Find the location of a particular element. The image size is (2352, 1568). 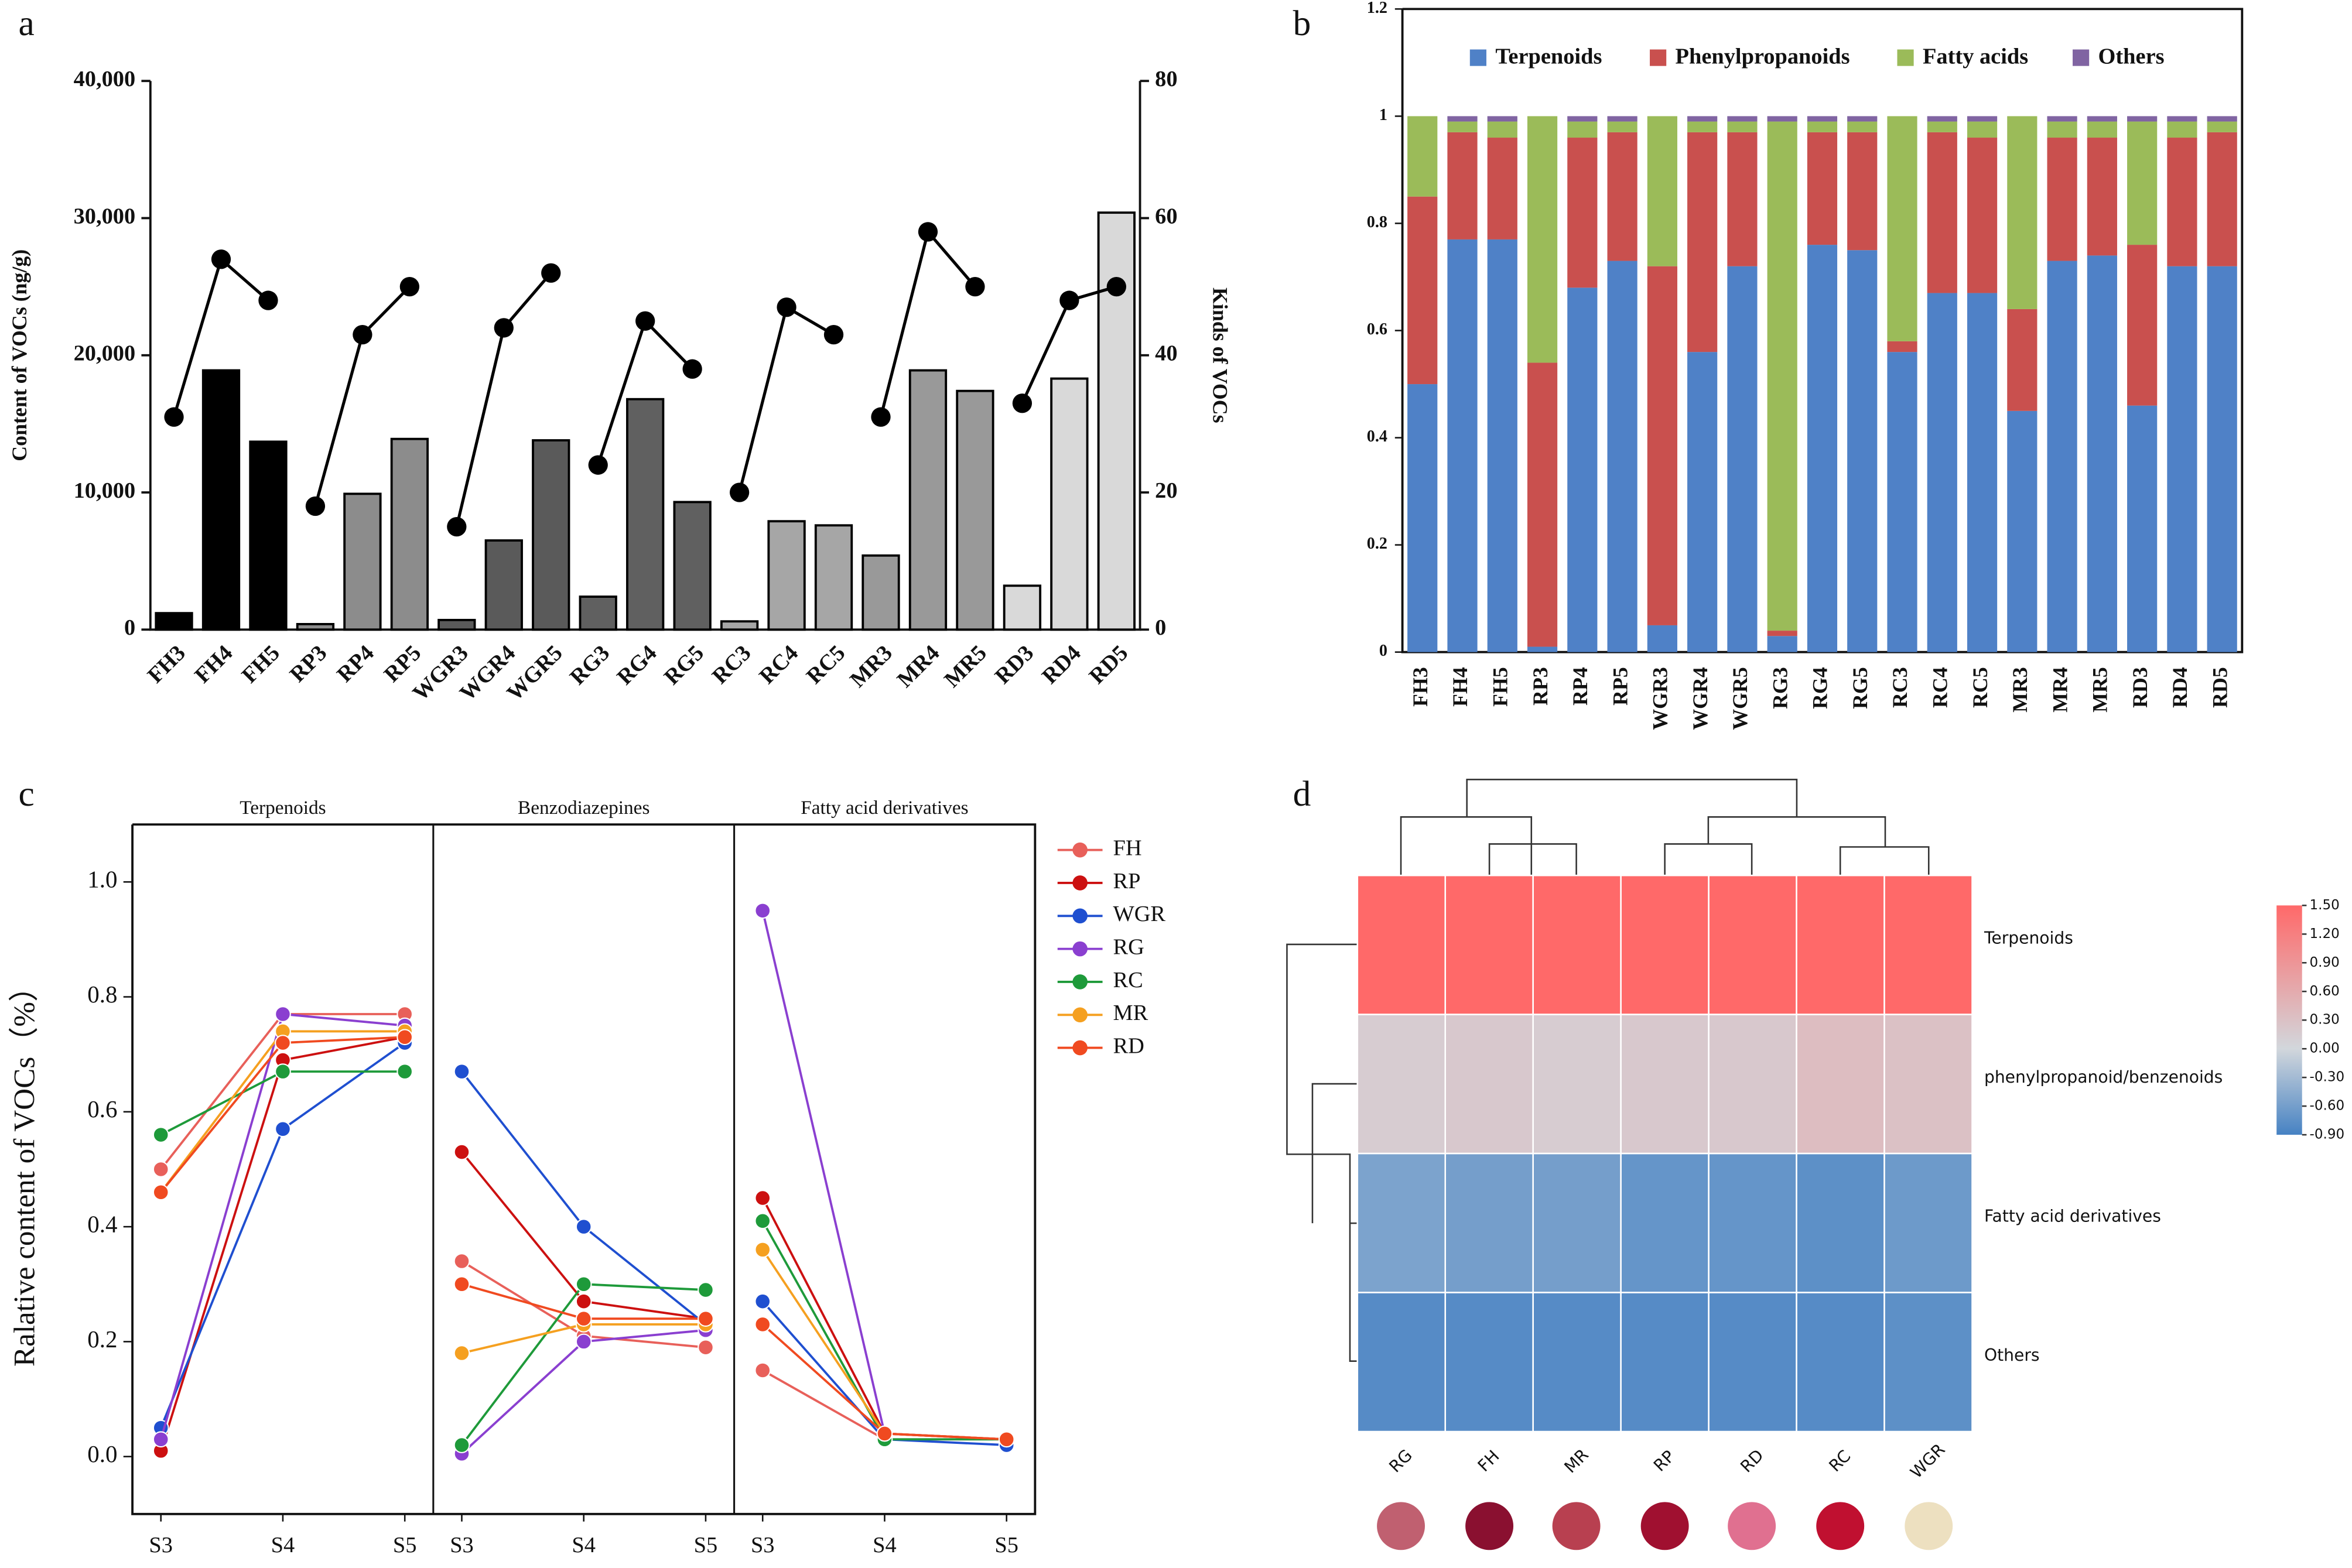

x-tick-label: RG4 is located at coordinates (1820, 688).